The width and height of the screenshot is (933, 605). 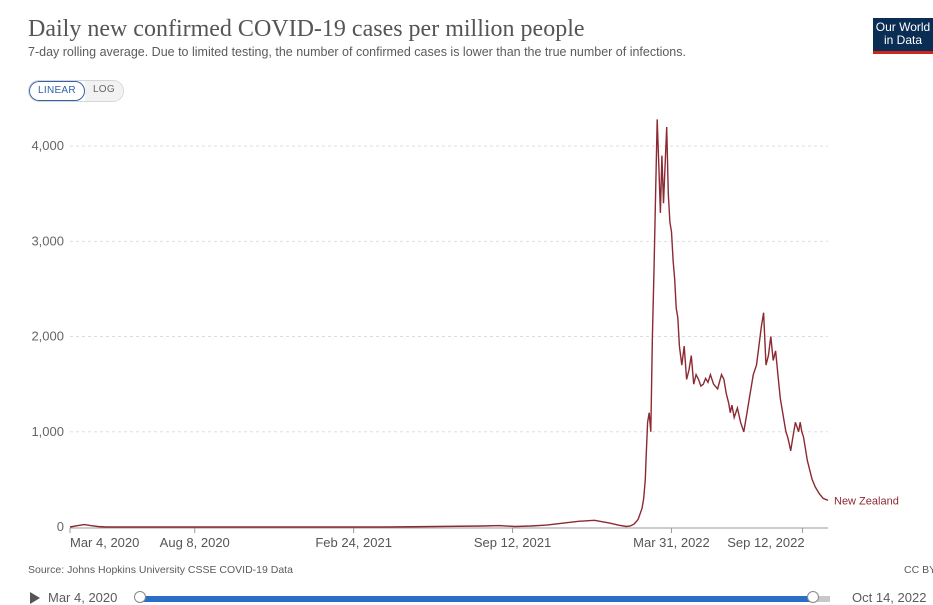 I want to click on x-tick-label: Aug 8, 2020, so click(x=195, y=542).